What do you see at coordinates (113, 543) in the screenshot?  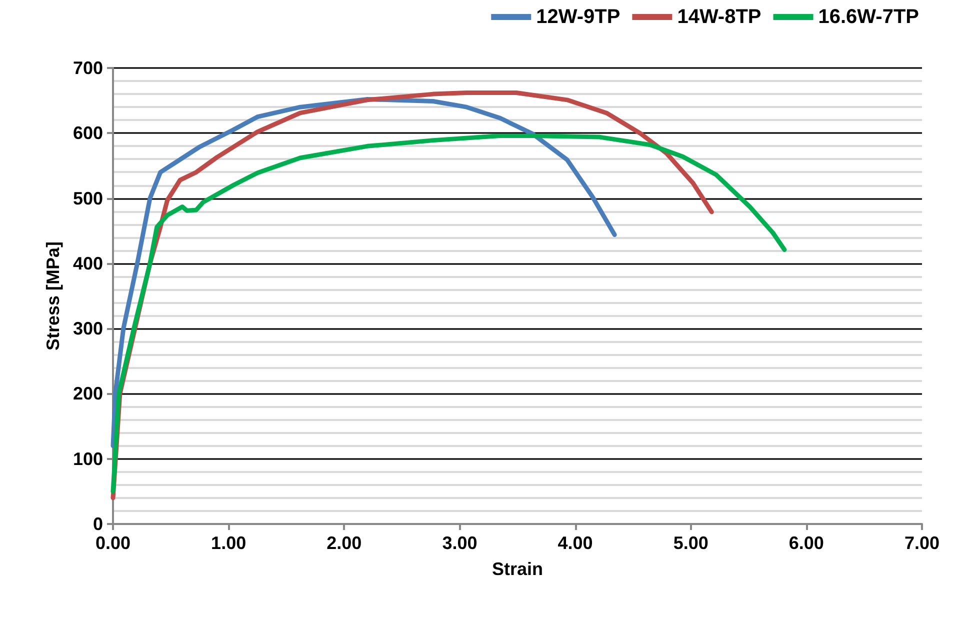 I see `x-tick-label: 0.00` at bounding box center [113, 543].